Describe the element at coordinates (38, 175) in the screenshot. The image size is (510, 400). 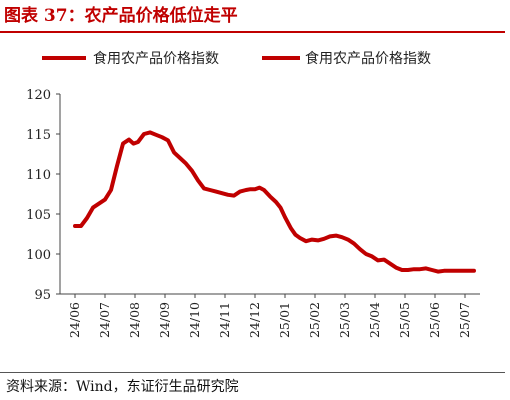
I see `y-tick-label: 110` at that location.